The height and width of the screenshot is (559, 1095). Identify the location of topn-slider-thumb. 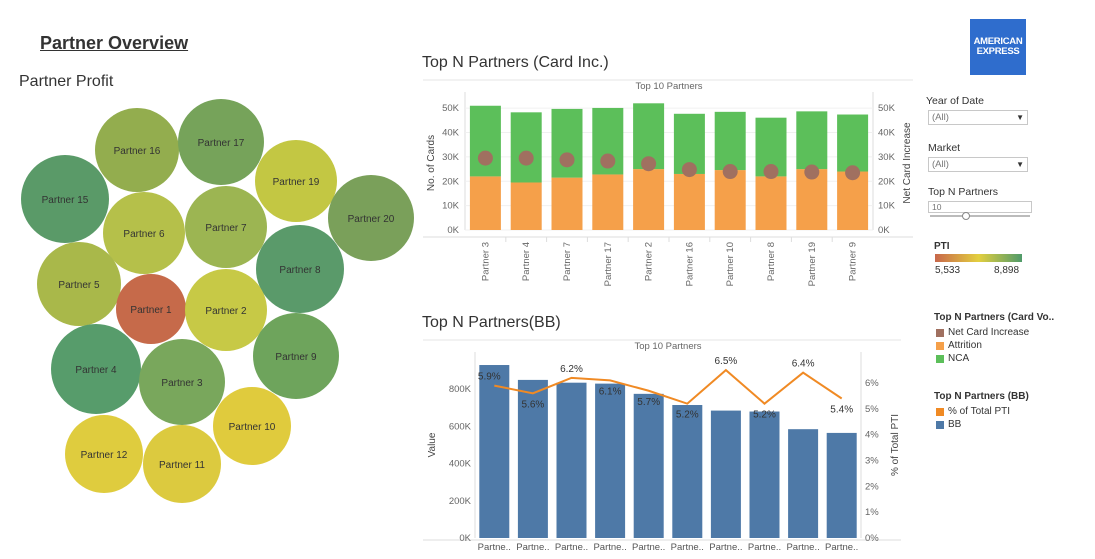
(966, 216).